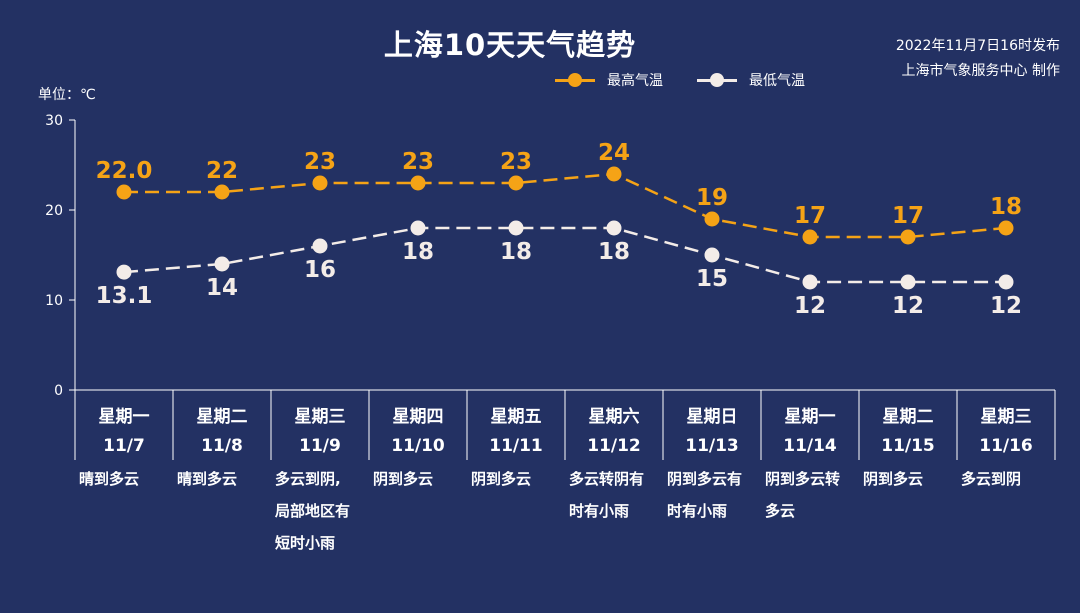 The width and height of the screenshot is (1080, 613). What do you see at coordinates (614, 153) in the screenshot?
I see `data-label-high: 24` at bounding box center [614, 153].